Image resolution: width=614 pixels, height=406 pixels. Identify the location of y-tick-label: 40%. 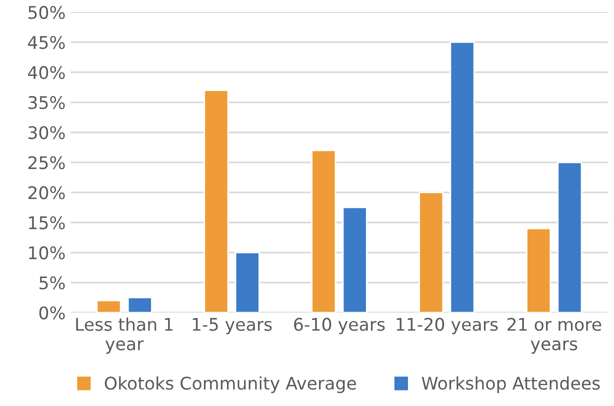
(46, 73).